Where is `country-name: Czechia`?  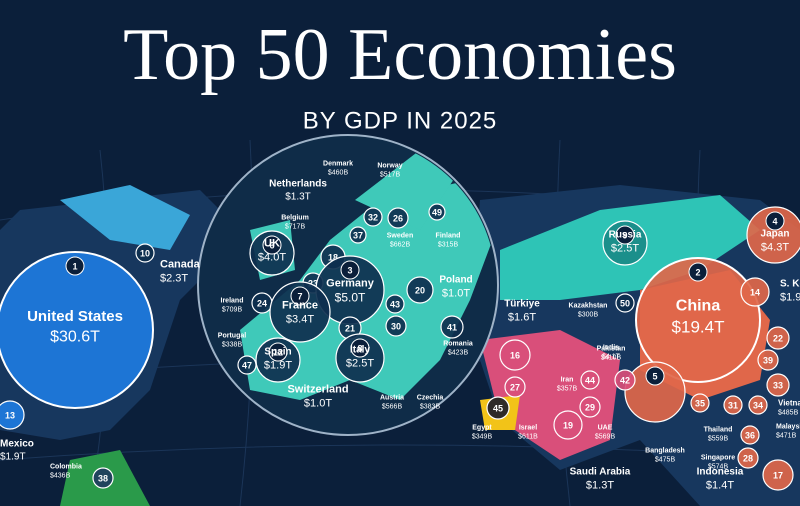
country-name: Czechia is located at coordinates (430, 398).